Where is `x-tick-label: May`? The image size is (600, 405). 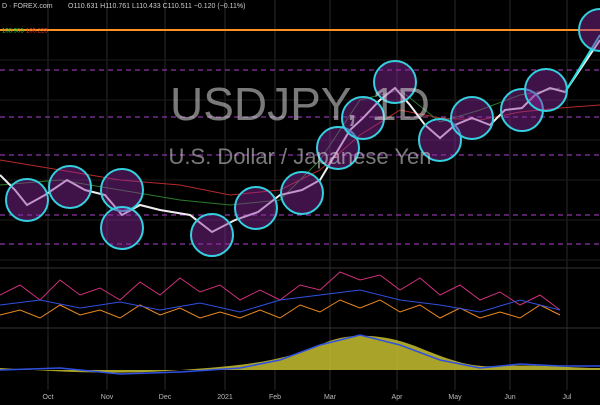
x-tick-label: May is located at coordinates (455, 397).